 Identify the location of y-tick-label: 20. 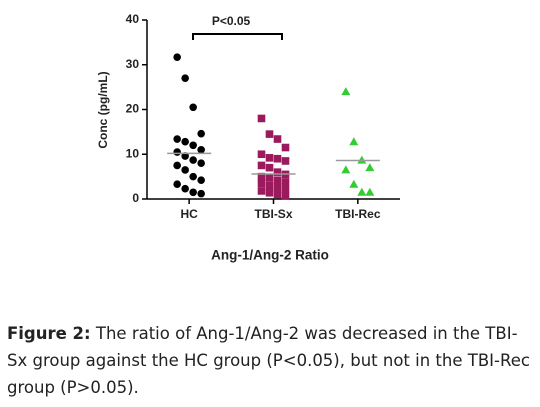
(133, 109).